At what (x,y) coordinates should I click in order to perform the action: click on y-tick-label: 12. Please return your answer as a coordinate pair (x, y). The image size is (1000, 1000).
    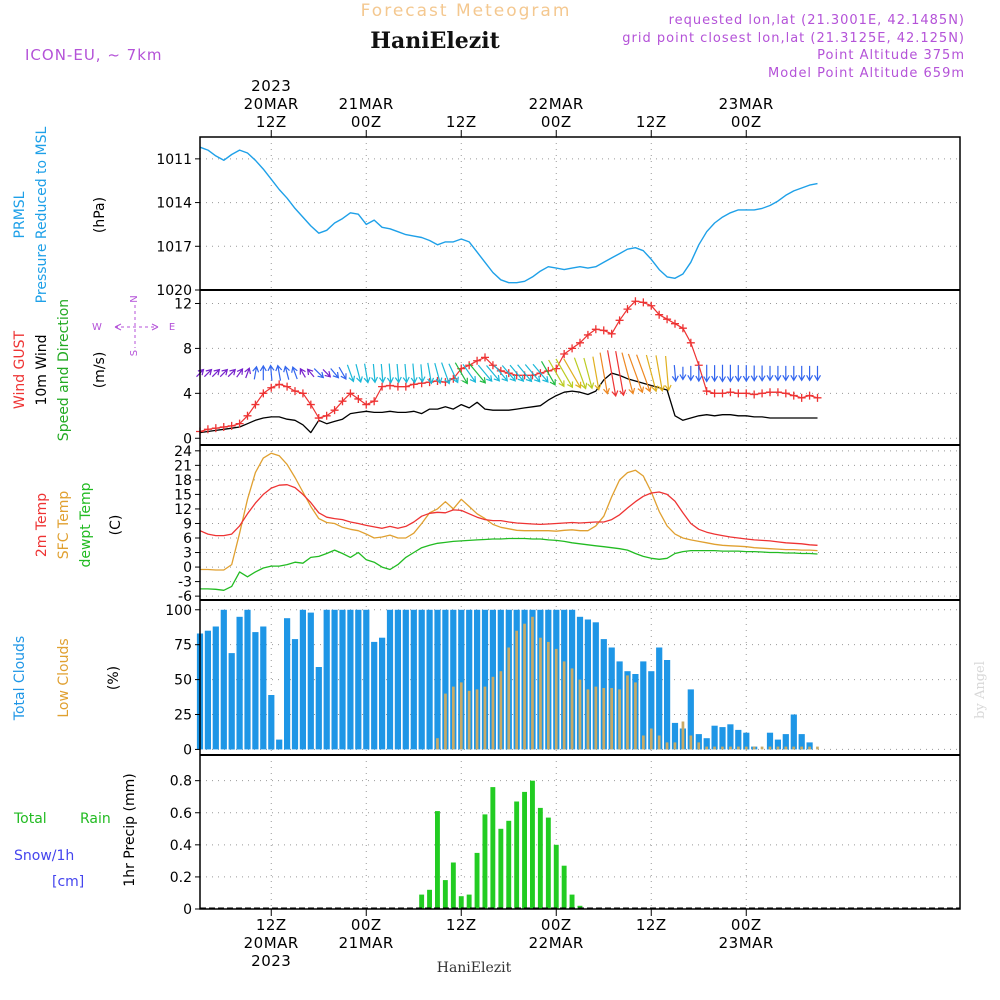
    Looking at the image, I should click on (183, 304).